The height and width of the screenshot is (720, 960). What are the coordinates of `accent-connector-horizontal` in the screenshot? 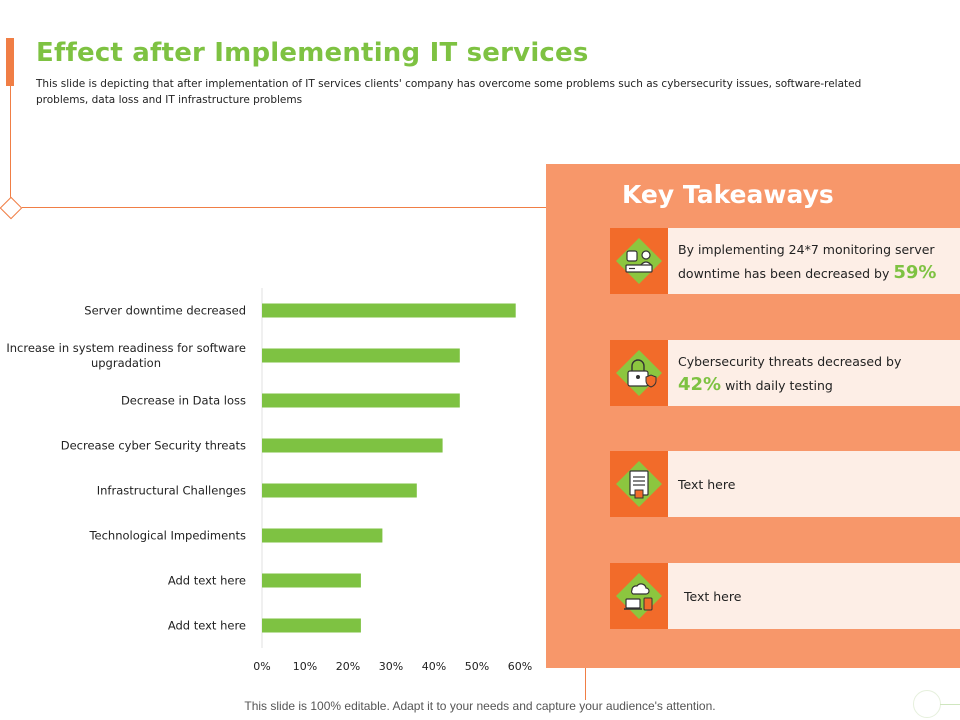 It's located at (304, 207).